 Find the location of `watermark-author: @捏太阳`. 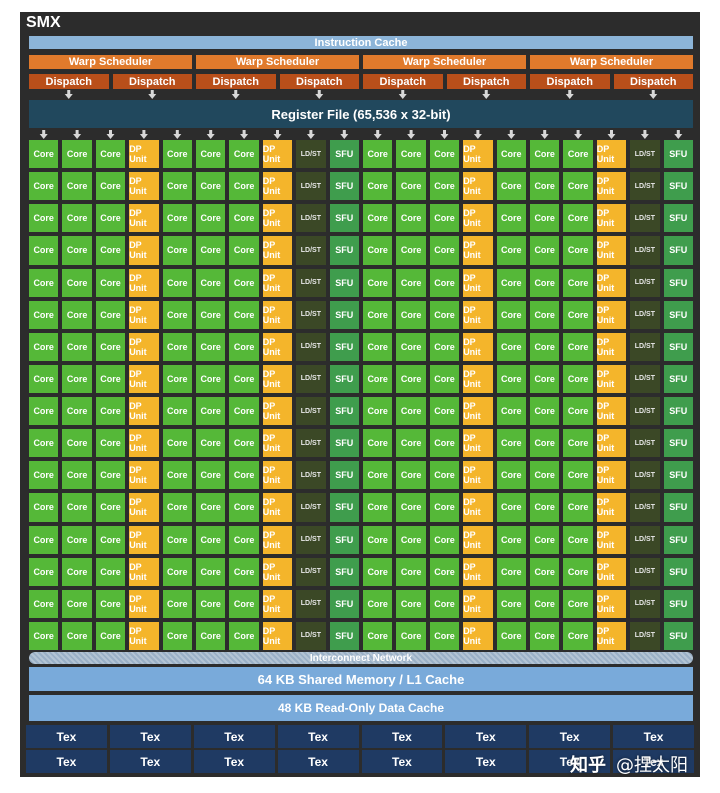

watermark-author: @捏太阳 is located at coordinates (652, 765).